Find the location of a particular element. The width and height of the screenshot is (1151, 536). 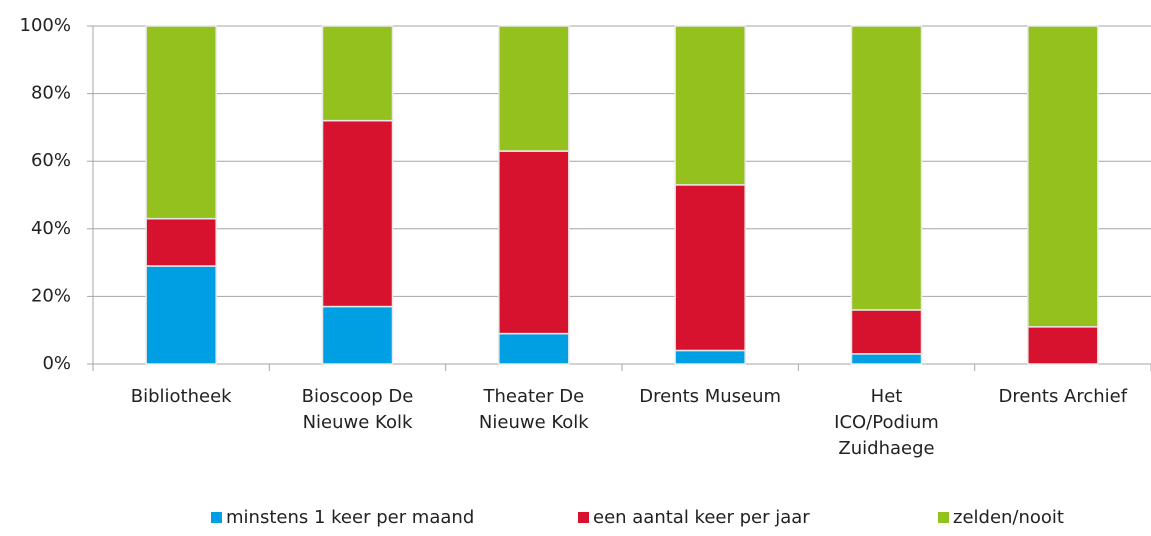

legend-label: een aantal keer per jaar is located at coordinates (701, 517).